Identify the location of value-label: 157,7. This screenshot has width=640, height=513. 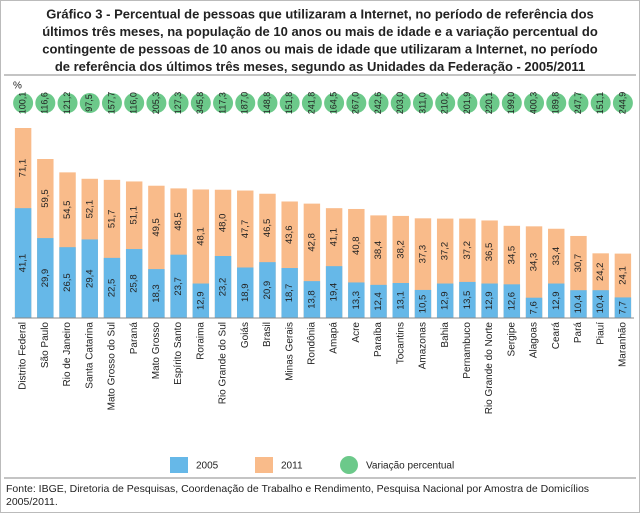
(111, 103).